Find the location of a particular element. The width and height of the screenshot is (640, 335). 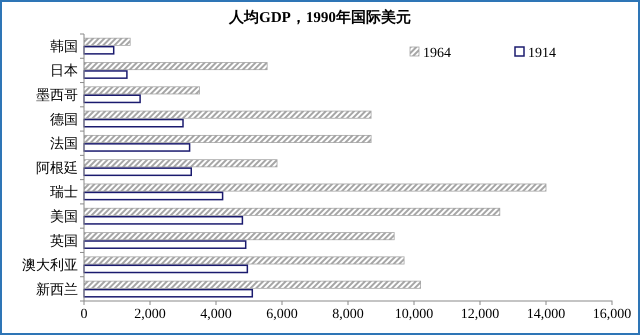

x-tick-label: 10,000 is located at coordinates (414, 314).